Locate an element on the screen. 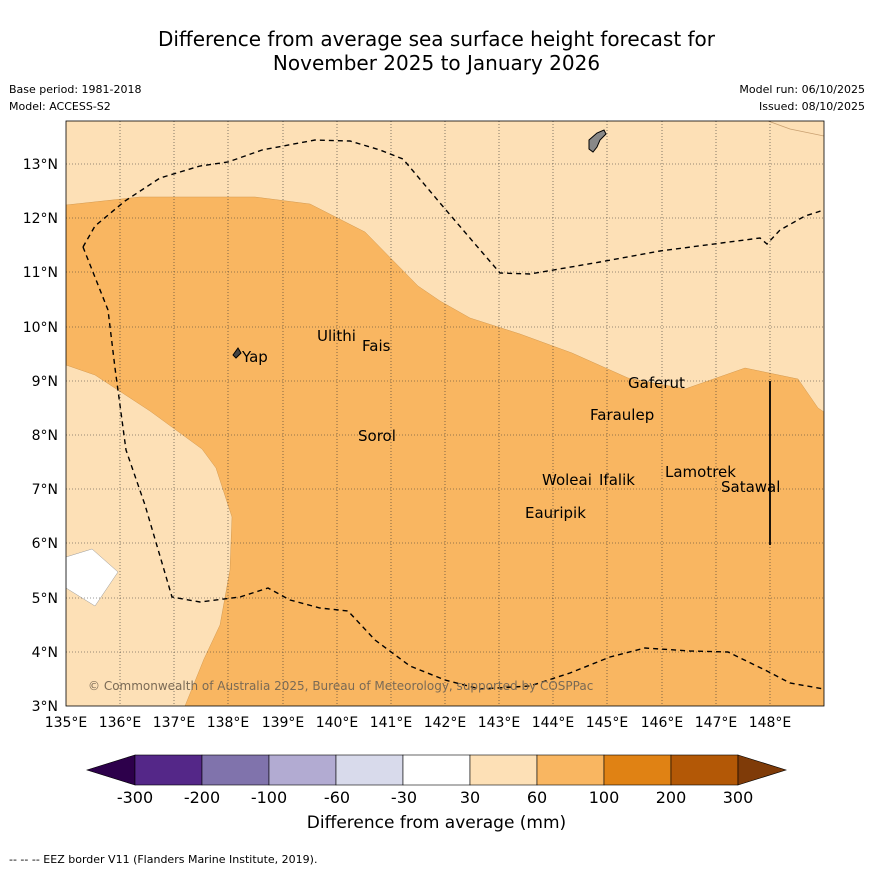  svg-text: 11°N is located at coordinates (40, 273).